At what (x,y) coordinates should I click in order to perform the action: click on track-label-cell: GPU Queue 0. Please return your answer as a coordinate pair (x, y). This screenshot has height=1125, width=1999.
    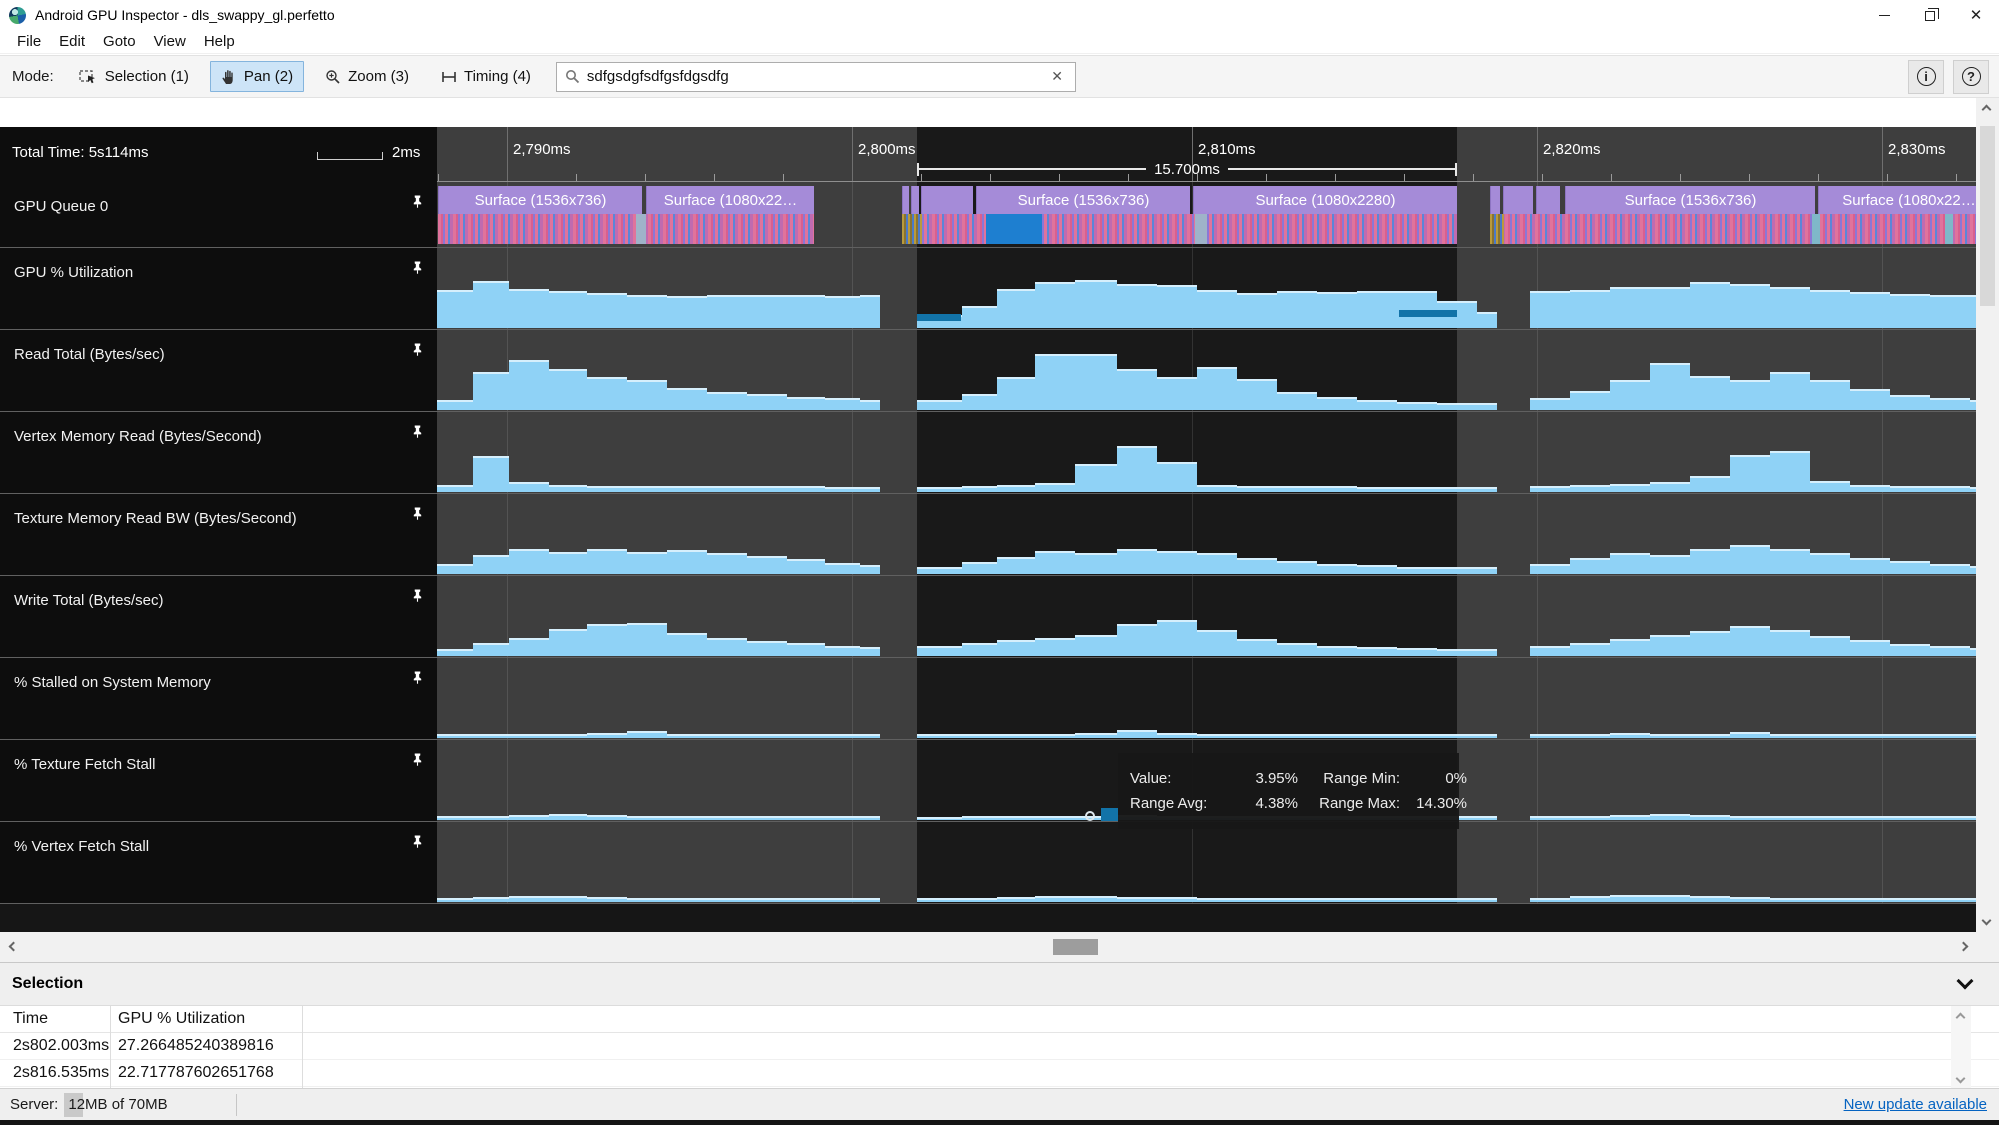
    Looking at the image, I should click on (218, 214).